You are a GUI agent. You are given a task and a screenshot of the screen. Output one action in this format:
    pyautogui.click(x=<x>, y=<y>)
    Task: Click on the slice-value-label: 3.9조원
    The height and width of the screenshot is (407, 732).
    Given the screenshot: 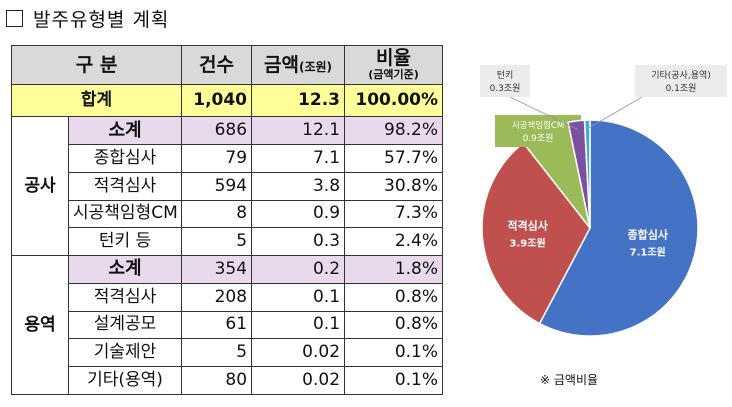 What is the action you would take?
    pyautogui.click(x=528, y=243)
    